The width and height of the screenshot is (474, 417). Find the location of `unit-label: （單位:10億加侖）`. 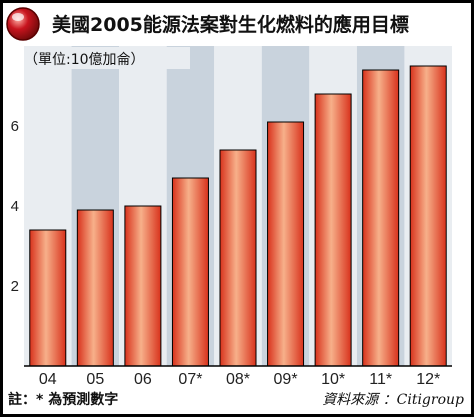

unit-label: （單位:10億加侖） is located at coordinates (84, 59).